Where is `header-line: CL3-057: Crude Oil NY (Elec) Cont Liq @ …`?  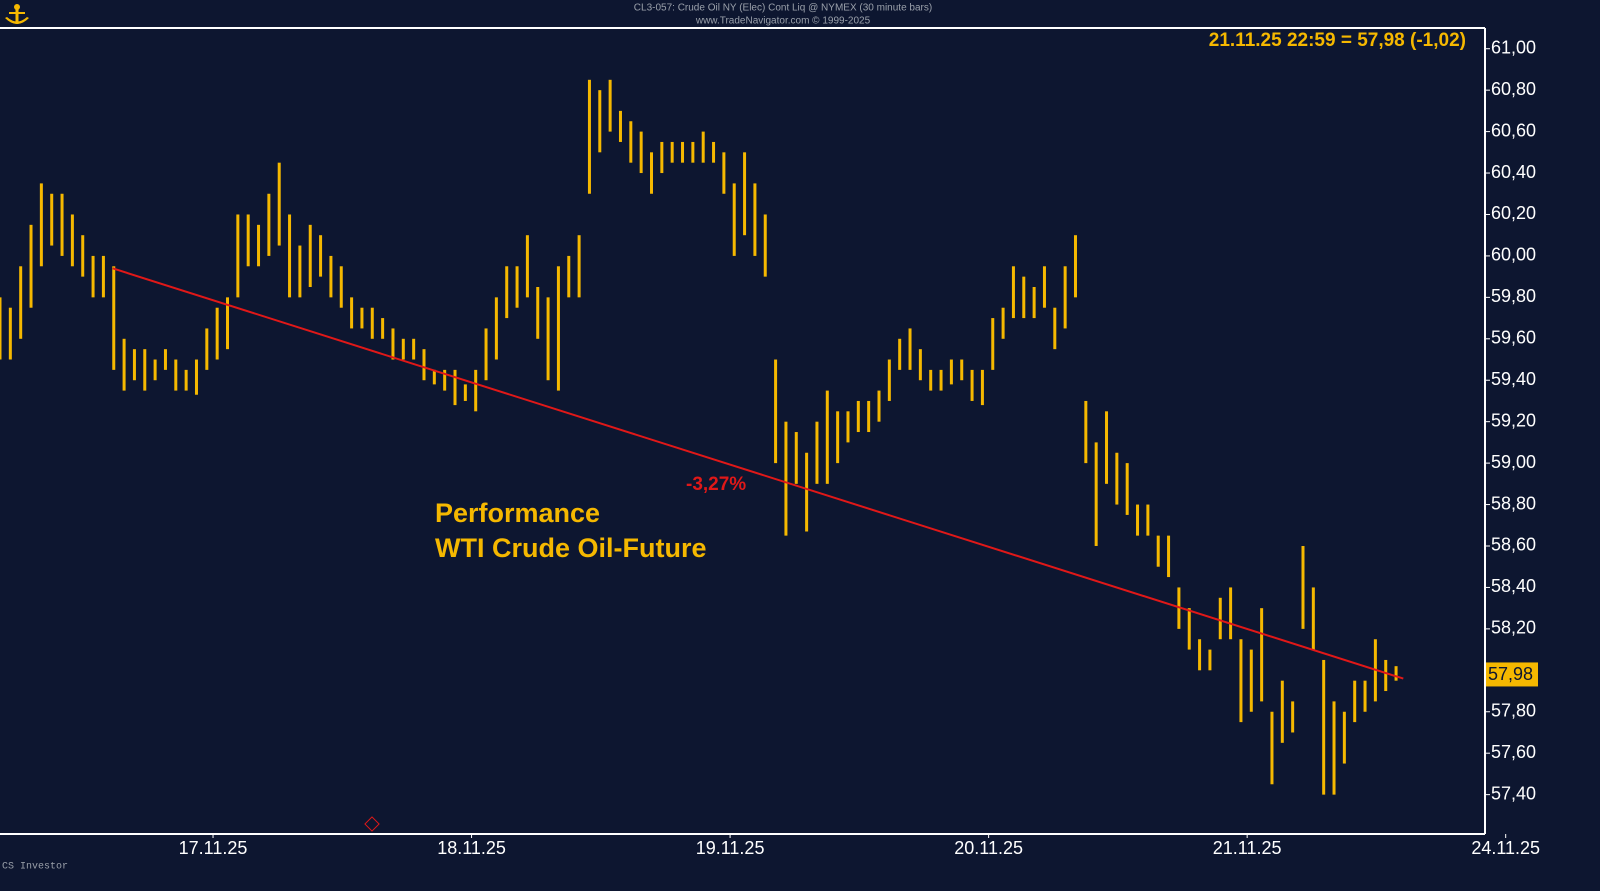
header-line: CL3-057: Crude Oil NY (Elec) Cont Liq @ … is located at coordinates (783, 8).